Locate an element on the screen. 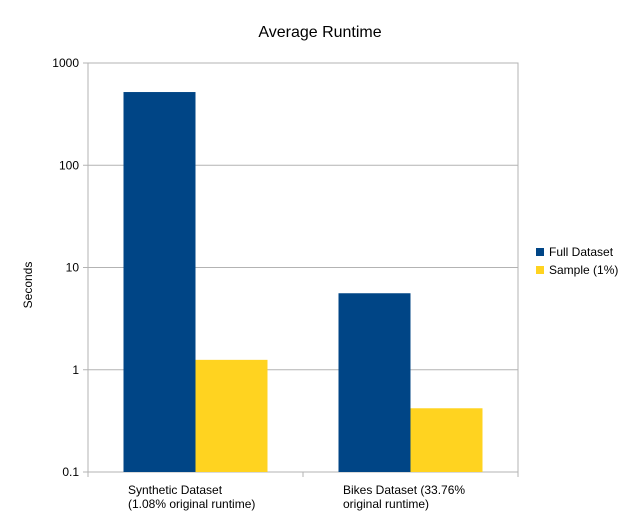  y-tick-label: 1000 is located at coordinates (65, 63).